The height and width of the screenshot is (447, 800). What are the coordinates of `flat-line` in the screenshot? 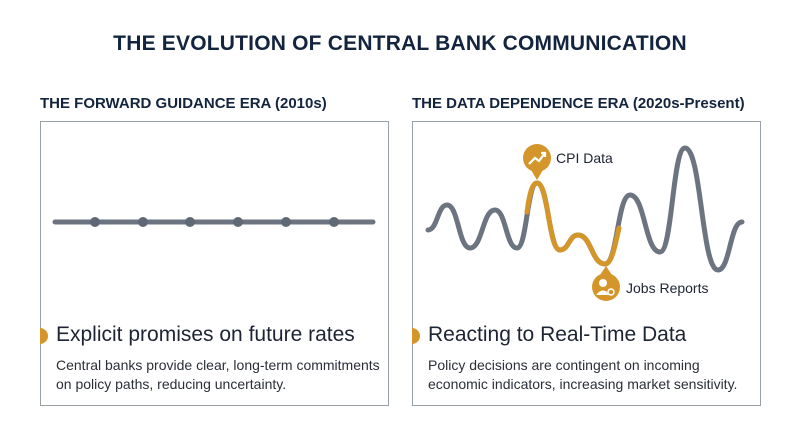 It's located at (214, 222).